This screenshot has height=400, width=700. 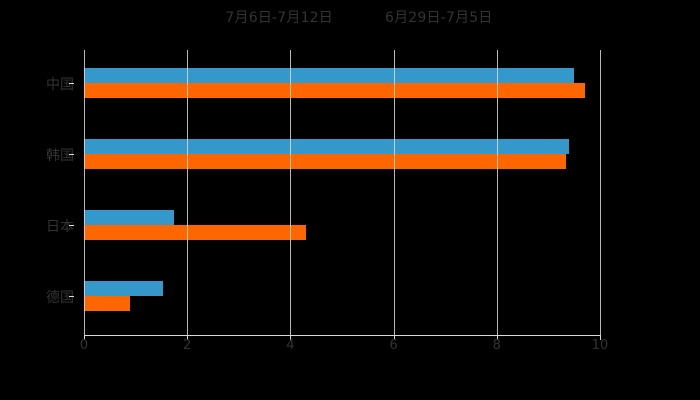 I want to click on x-axis-line, so click(x=342, y=335).